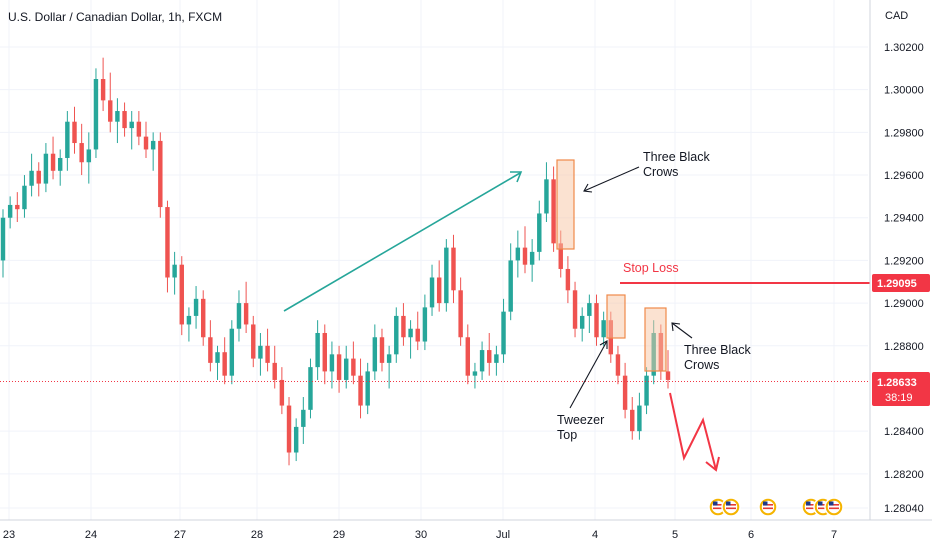  I want to click on crows-top-box, so click(565, 204).